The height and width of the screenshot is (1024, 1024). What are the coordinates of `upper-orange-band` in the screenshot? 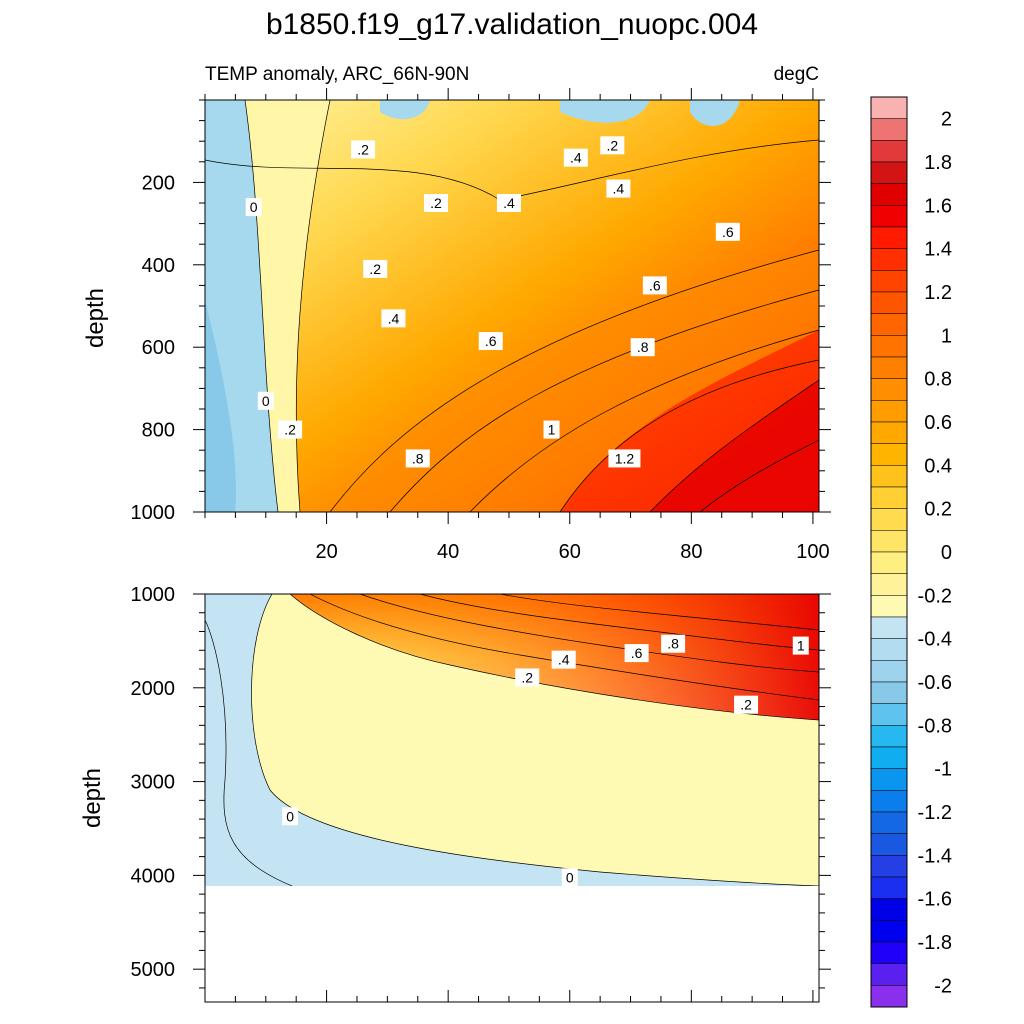 It's located at (574, 381).